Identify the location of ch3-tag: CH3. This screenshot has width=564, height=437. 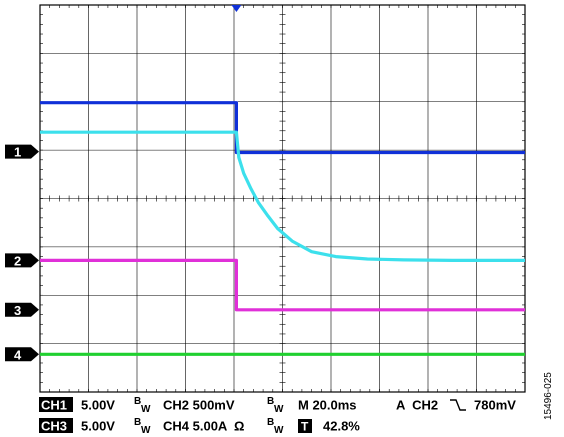
(54, 426).